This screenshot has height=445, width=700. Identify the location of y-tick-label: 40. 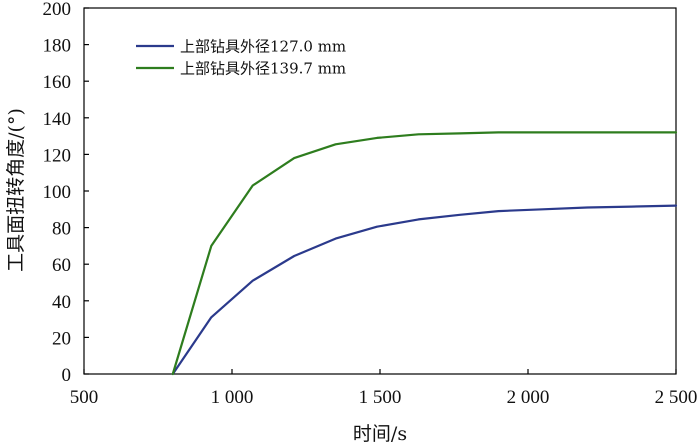
(61, 302).